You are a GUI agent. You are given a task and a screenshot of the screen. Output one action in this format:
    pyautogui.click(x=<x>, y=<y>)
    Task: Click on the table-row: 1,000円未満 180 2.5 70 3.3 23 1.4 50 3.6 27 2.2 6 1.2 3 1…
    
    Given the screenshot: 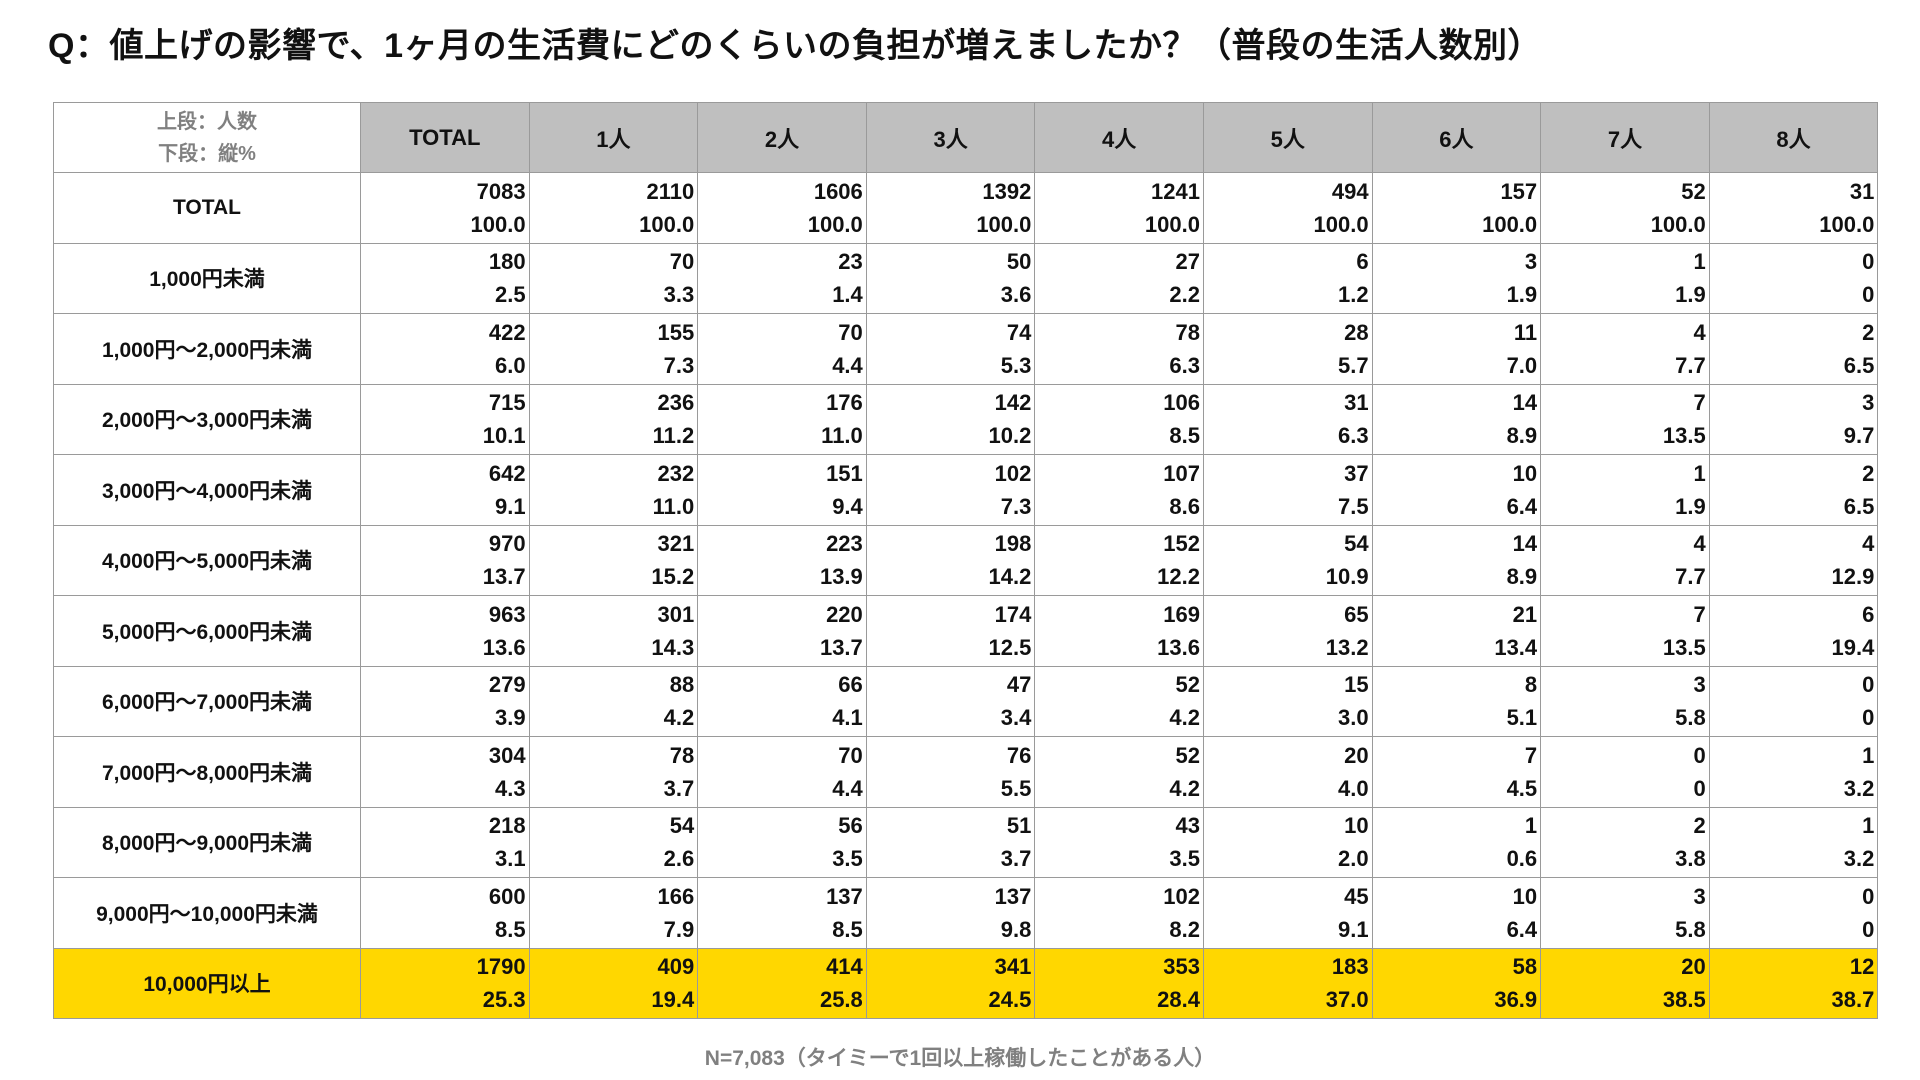 What is the action you would take?
    pyautogui.click(x=966, y=278)
    